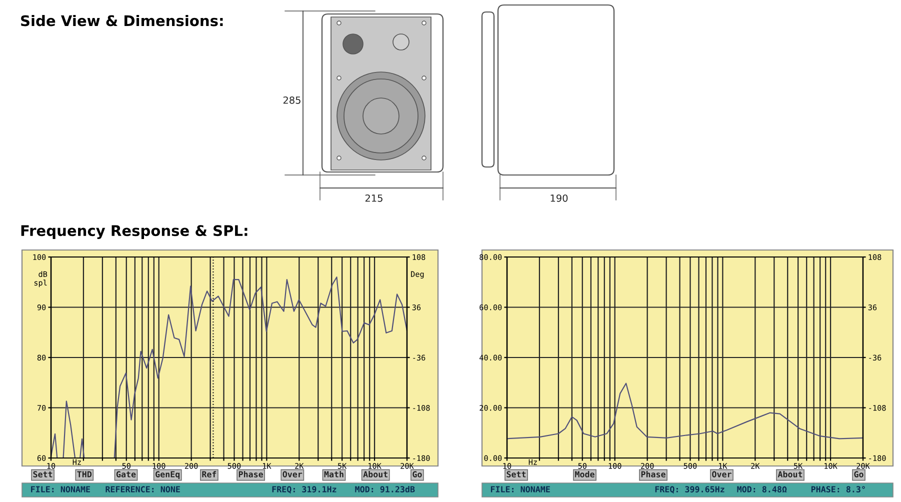 This screenshot has height=502, width=901. Describe the element at coordinates (84, 474) in the screenshot. I see `text: THD` at that location.